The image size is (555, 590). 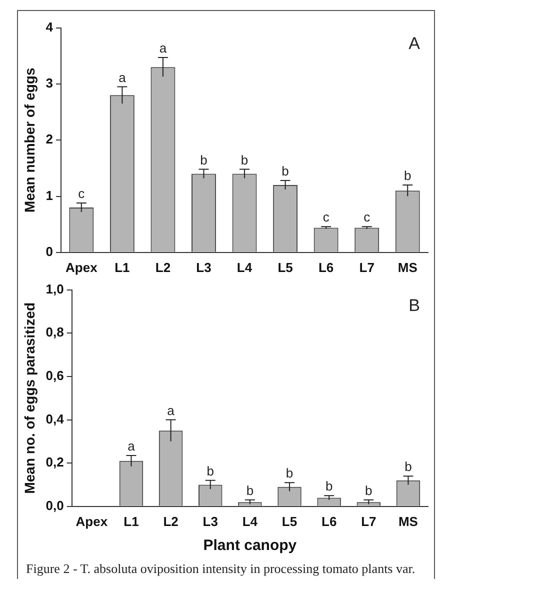 What do you see at coordinates (55, 376) in the screenshot?
I see `y-tick-label: 0,6` at bounding box center [55, 376].